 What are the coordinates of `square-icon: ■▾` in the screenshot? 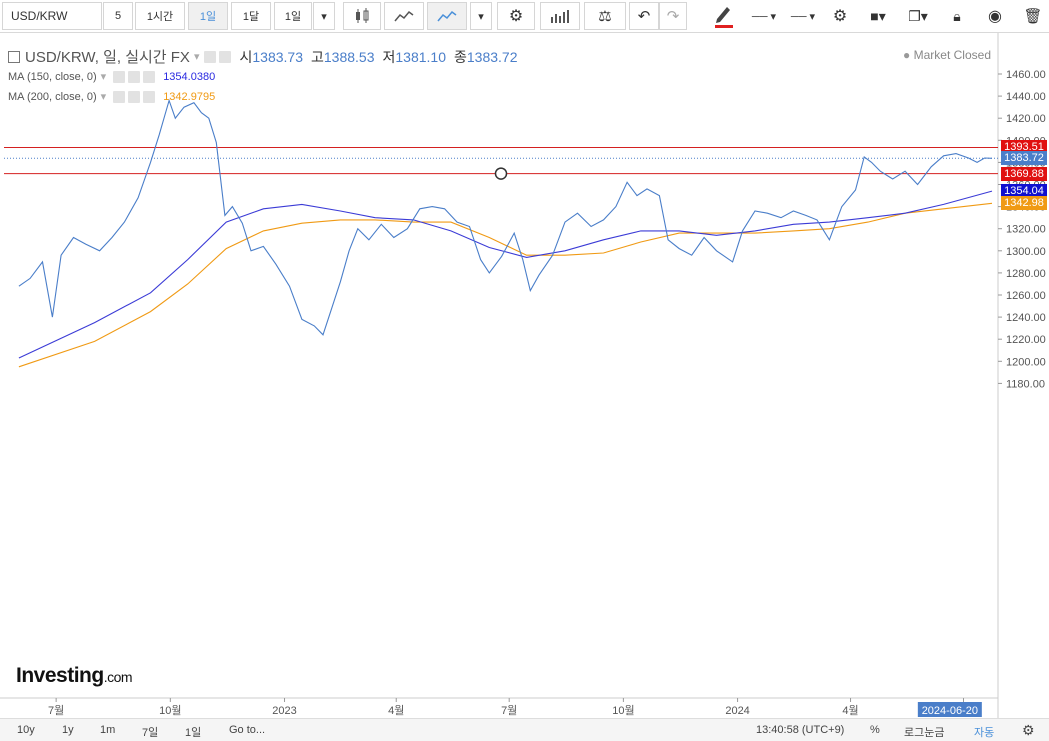 It's located at (878, 15).